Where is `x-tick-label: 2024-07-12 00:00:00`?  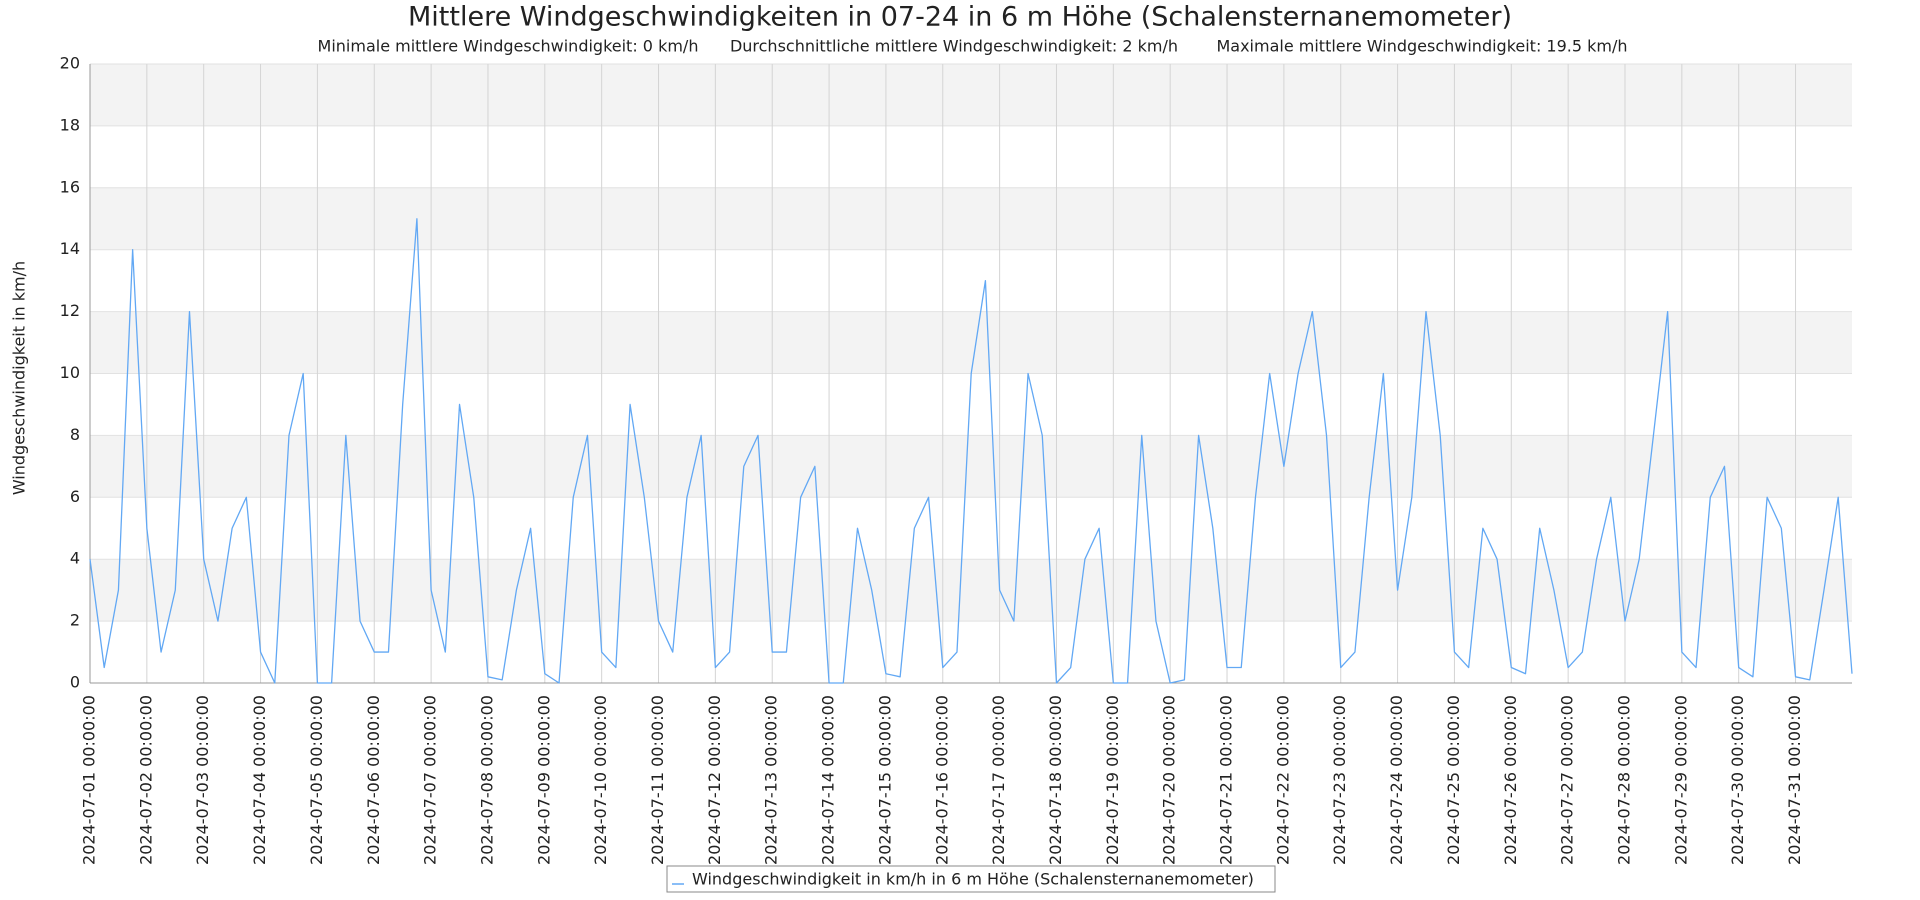 x-tick-label: 2024-07-12 00:00:00 is located at coordinates (714, 780).